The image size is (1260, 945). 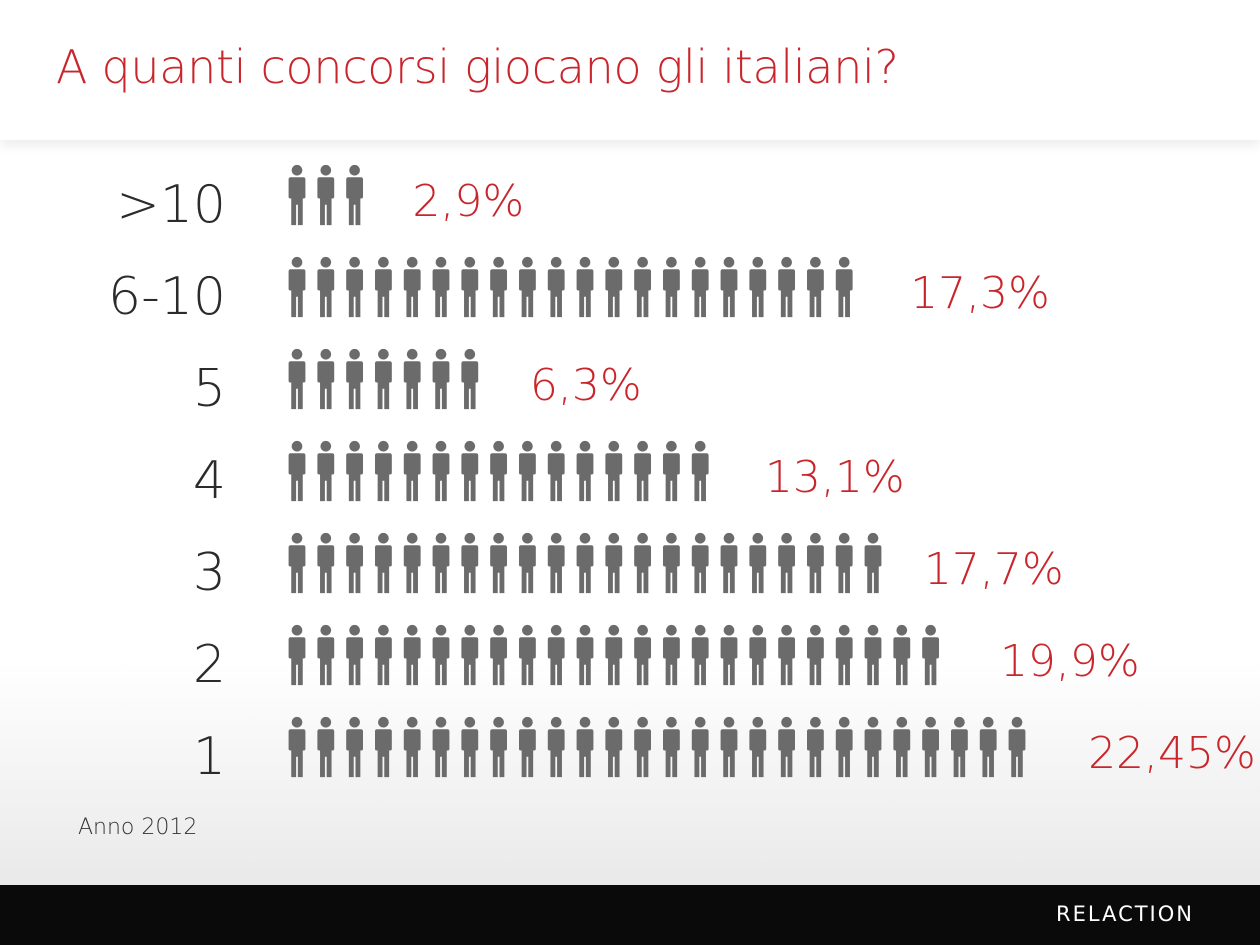 What do you see at coordinates (586, 385) in the screenshot?
I see `value-label: 6,3%` at bounding box center [586, 385].